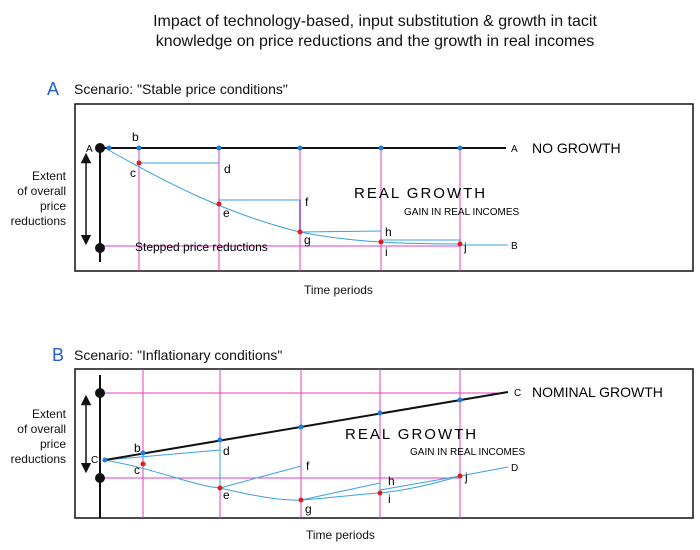 The width and height of the screenshot is (700, 550). I want to click on scenario-b-side-label: Extent of overall price reductions, so click(33, 437).